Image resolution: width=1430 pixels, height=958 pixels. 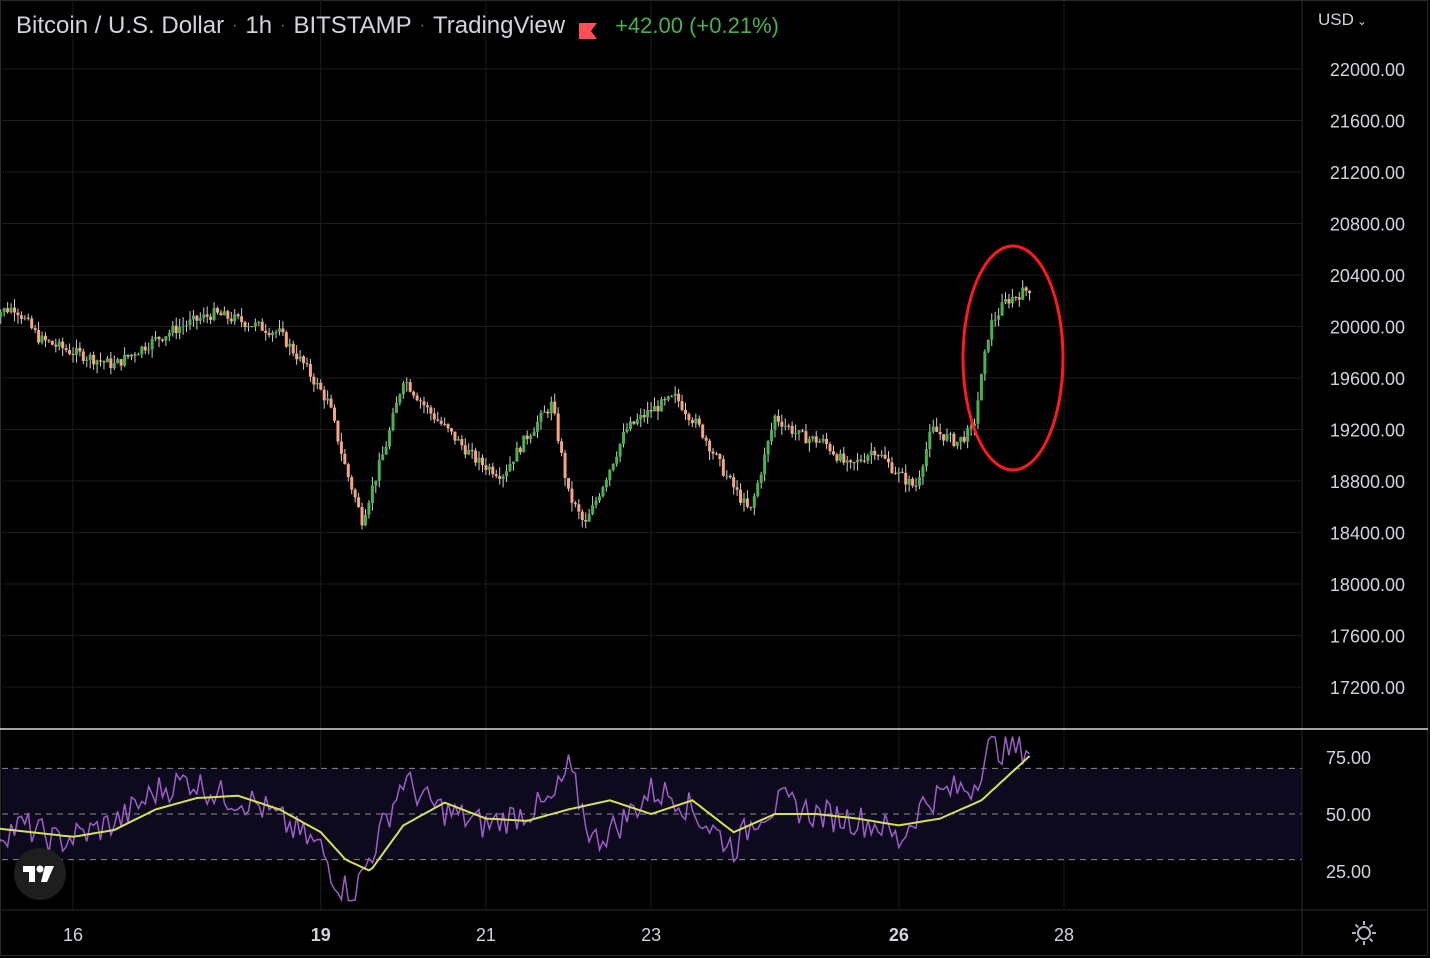 I want to click on time-axis-label: 21, so click(x=486, y=935).